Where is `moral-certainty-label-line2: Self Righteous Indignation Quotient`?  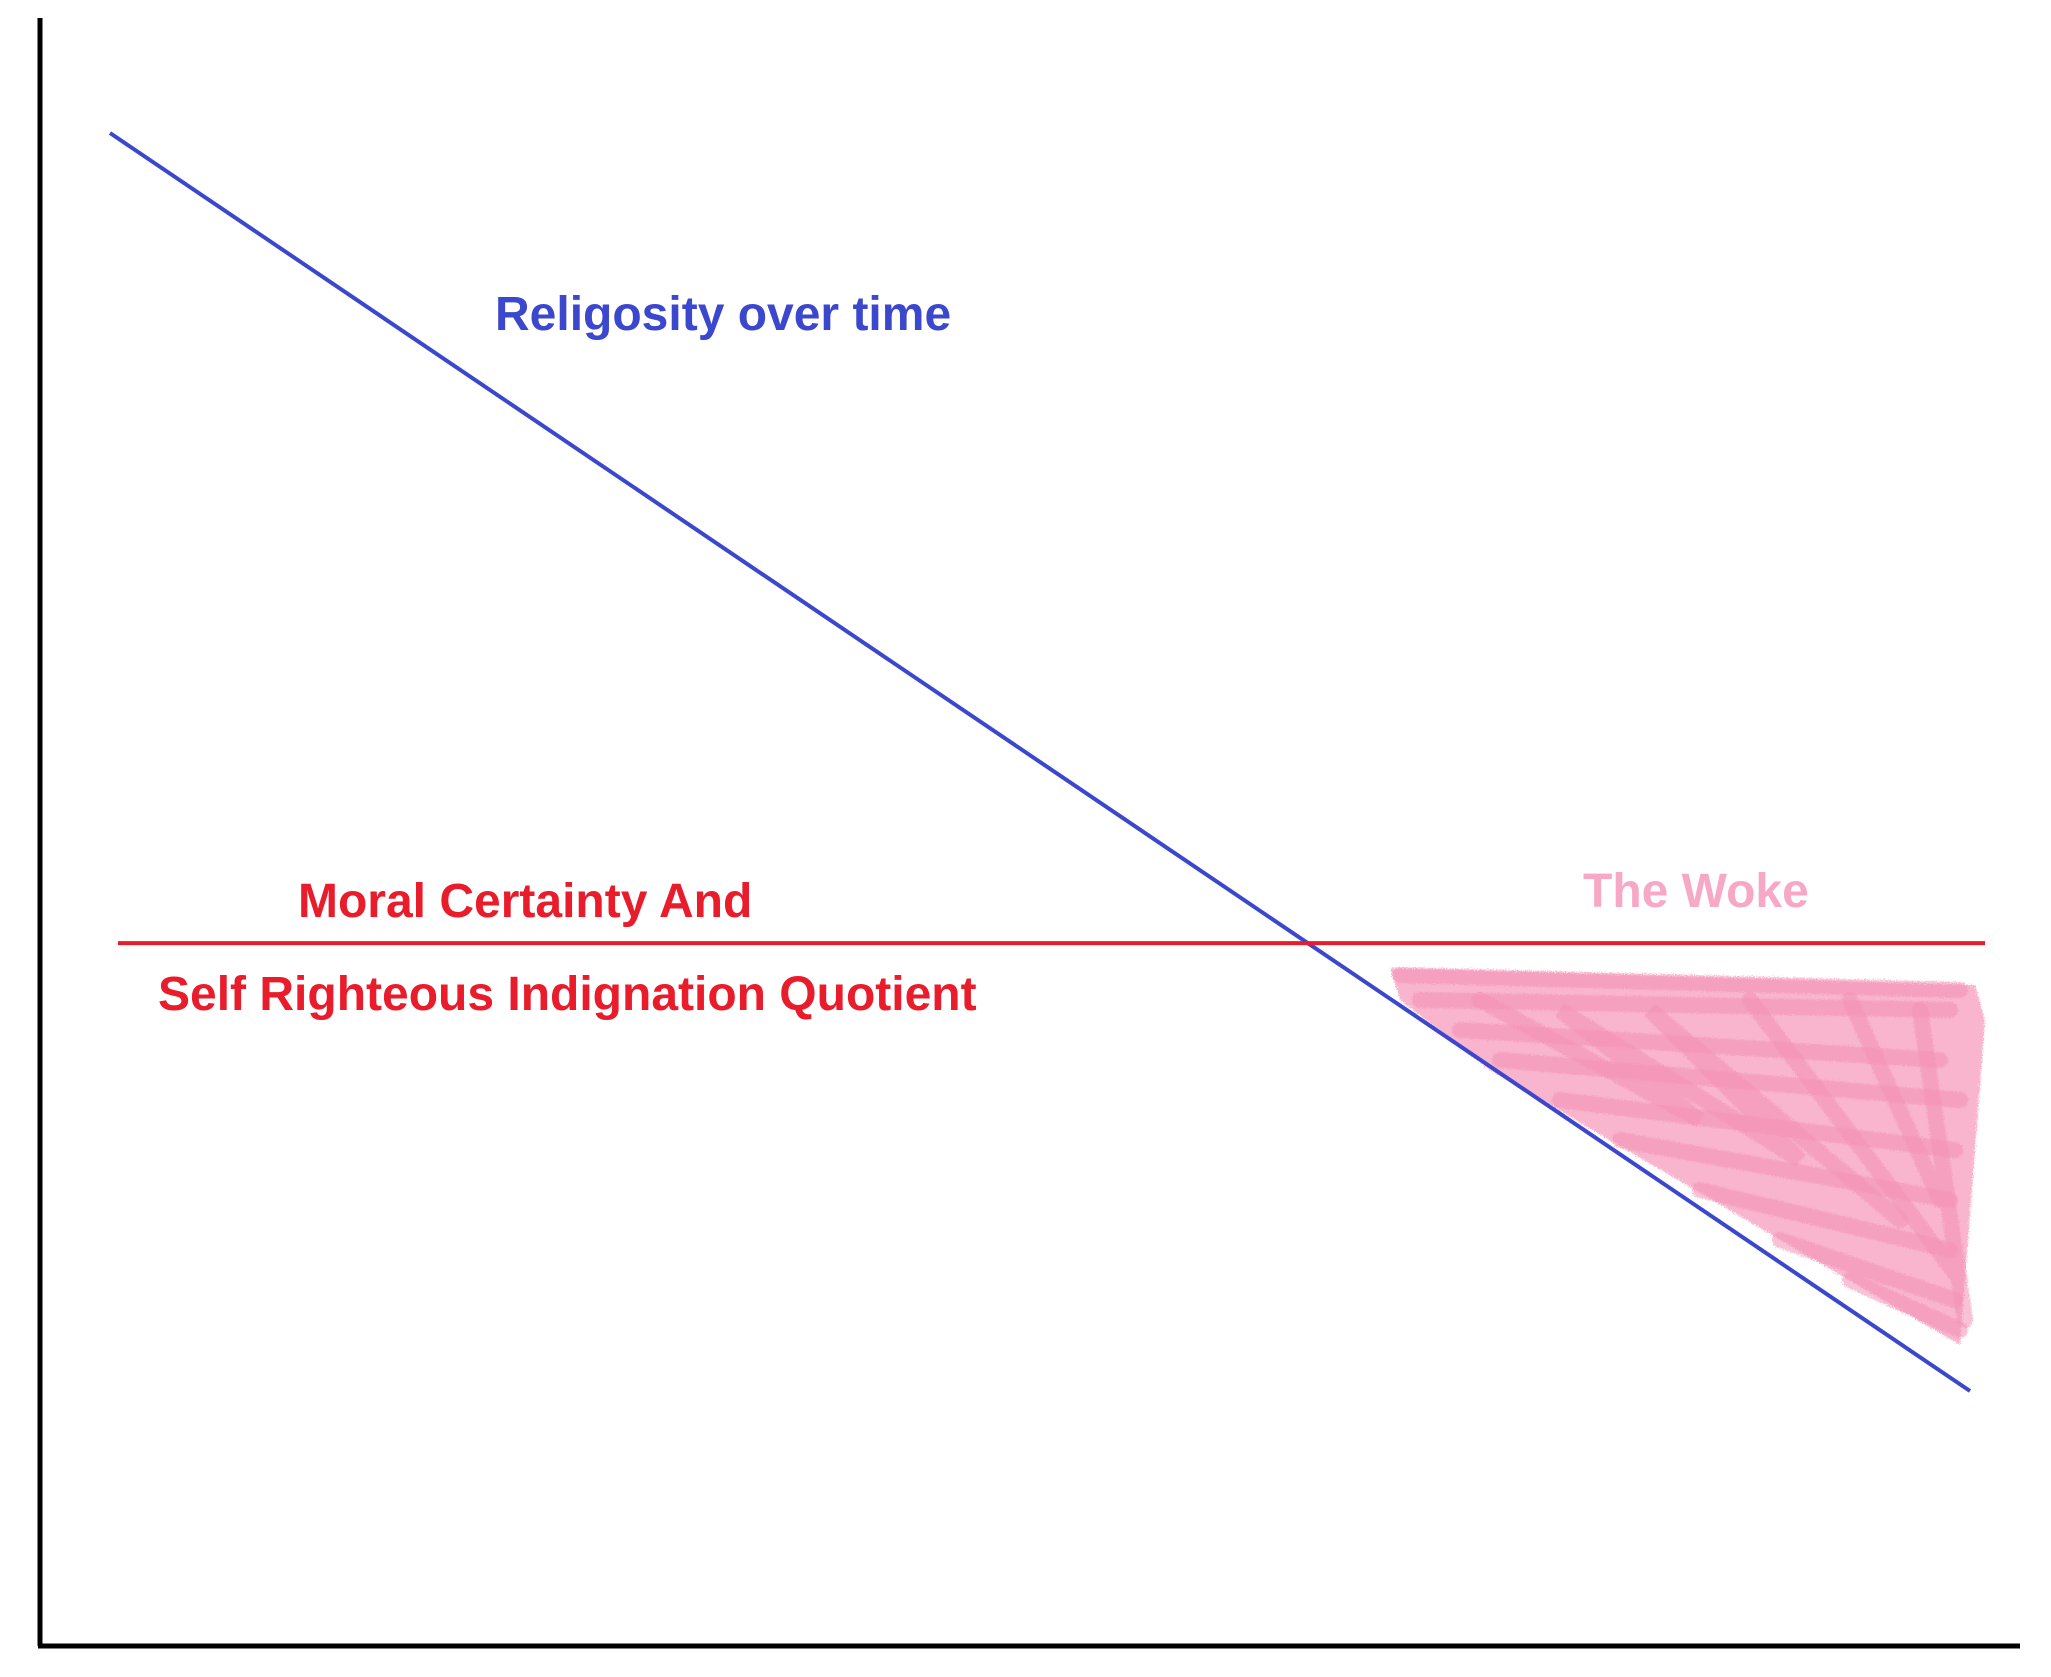
moral-certainty-label-line2: Self Righteous Indignation Quotient is located at coordinates (567, 994).